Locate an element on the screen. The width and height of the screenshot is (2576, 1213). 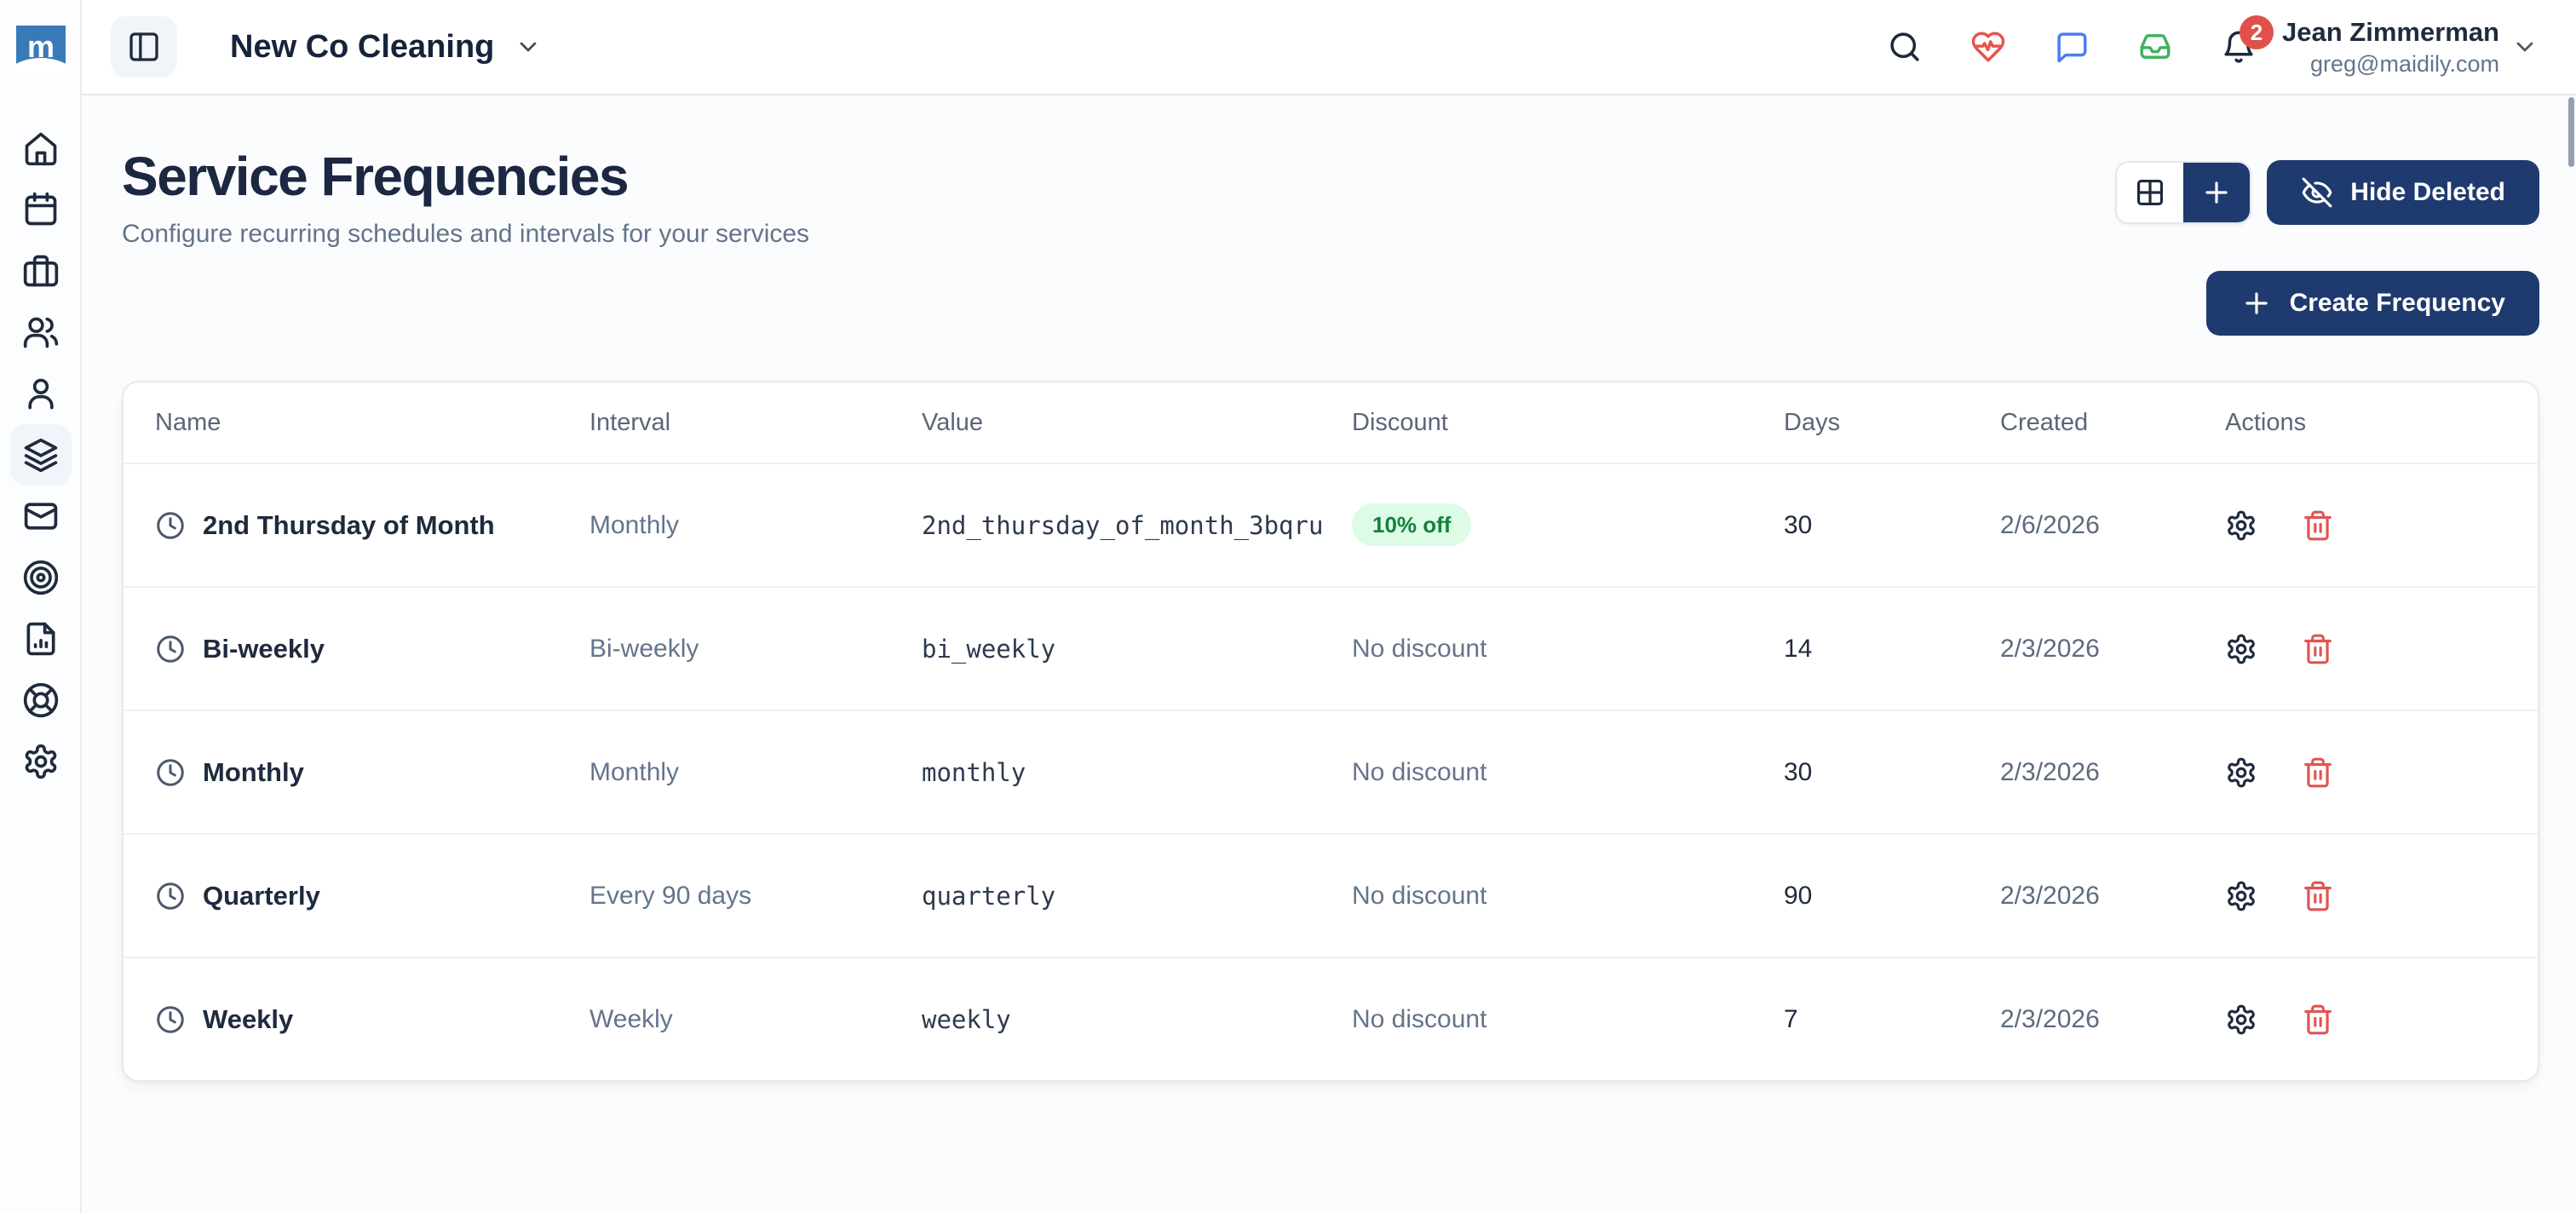
grid-view-button is located at coordinates (2151, 192).